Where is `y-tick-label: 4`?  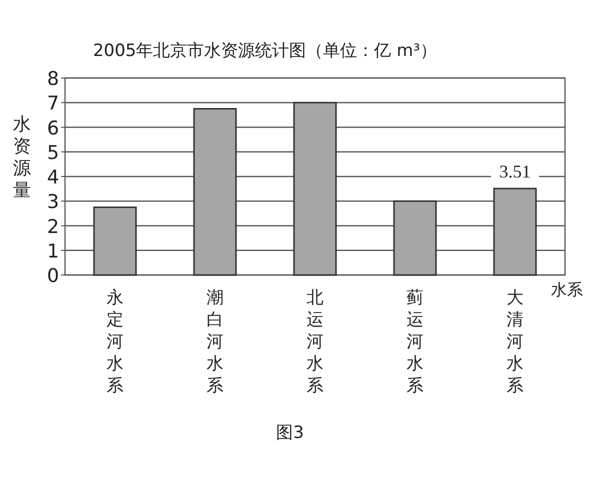 y-tick-label: 4 is located at coordinates (53, 177).